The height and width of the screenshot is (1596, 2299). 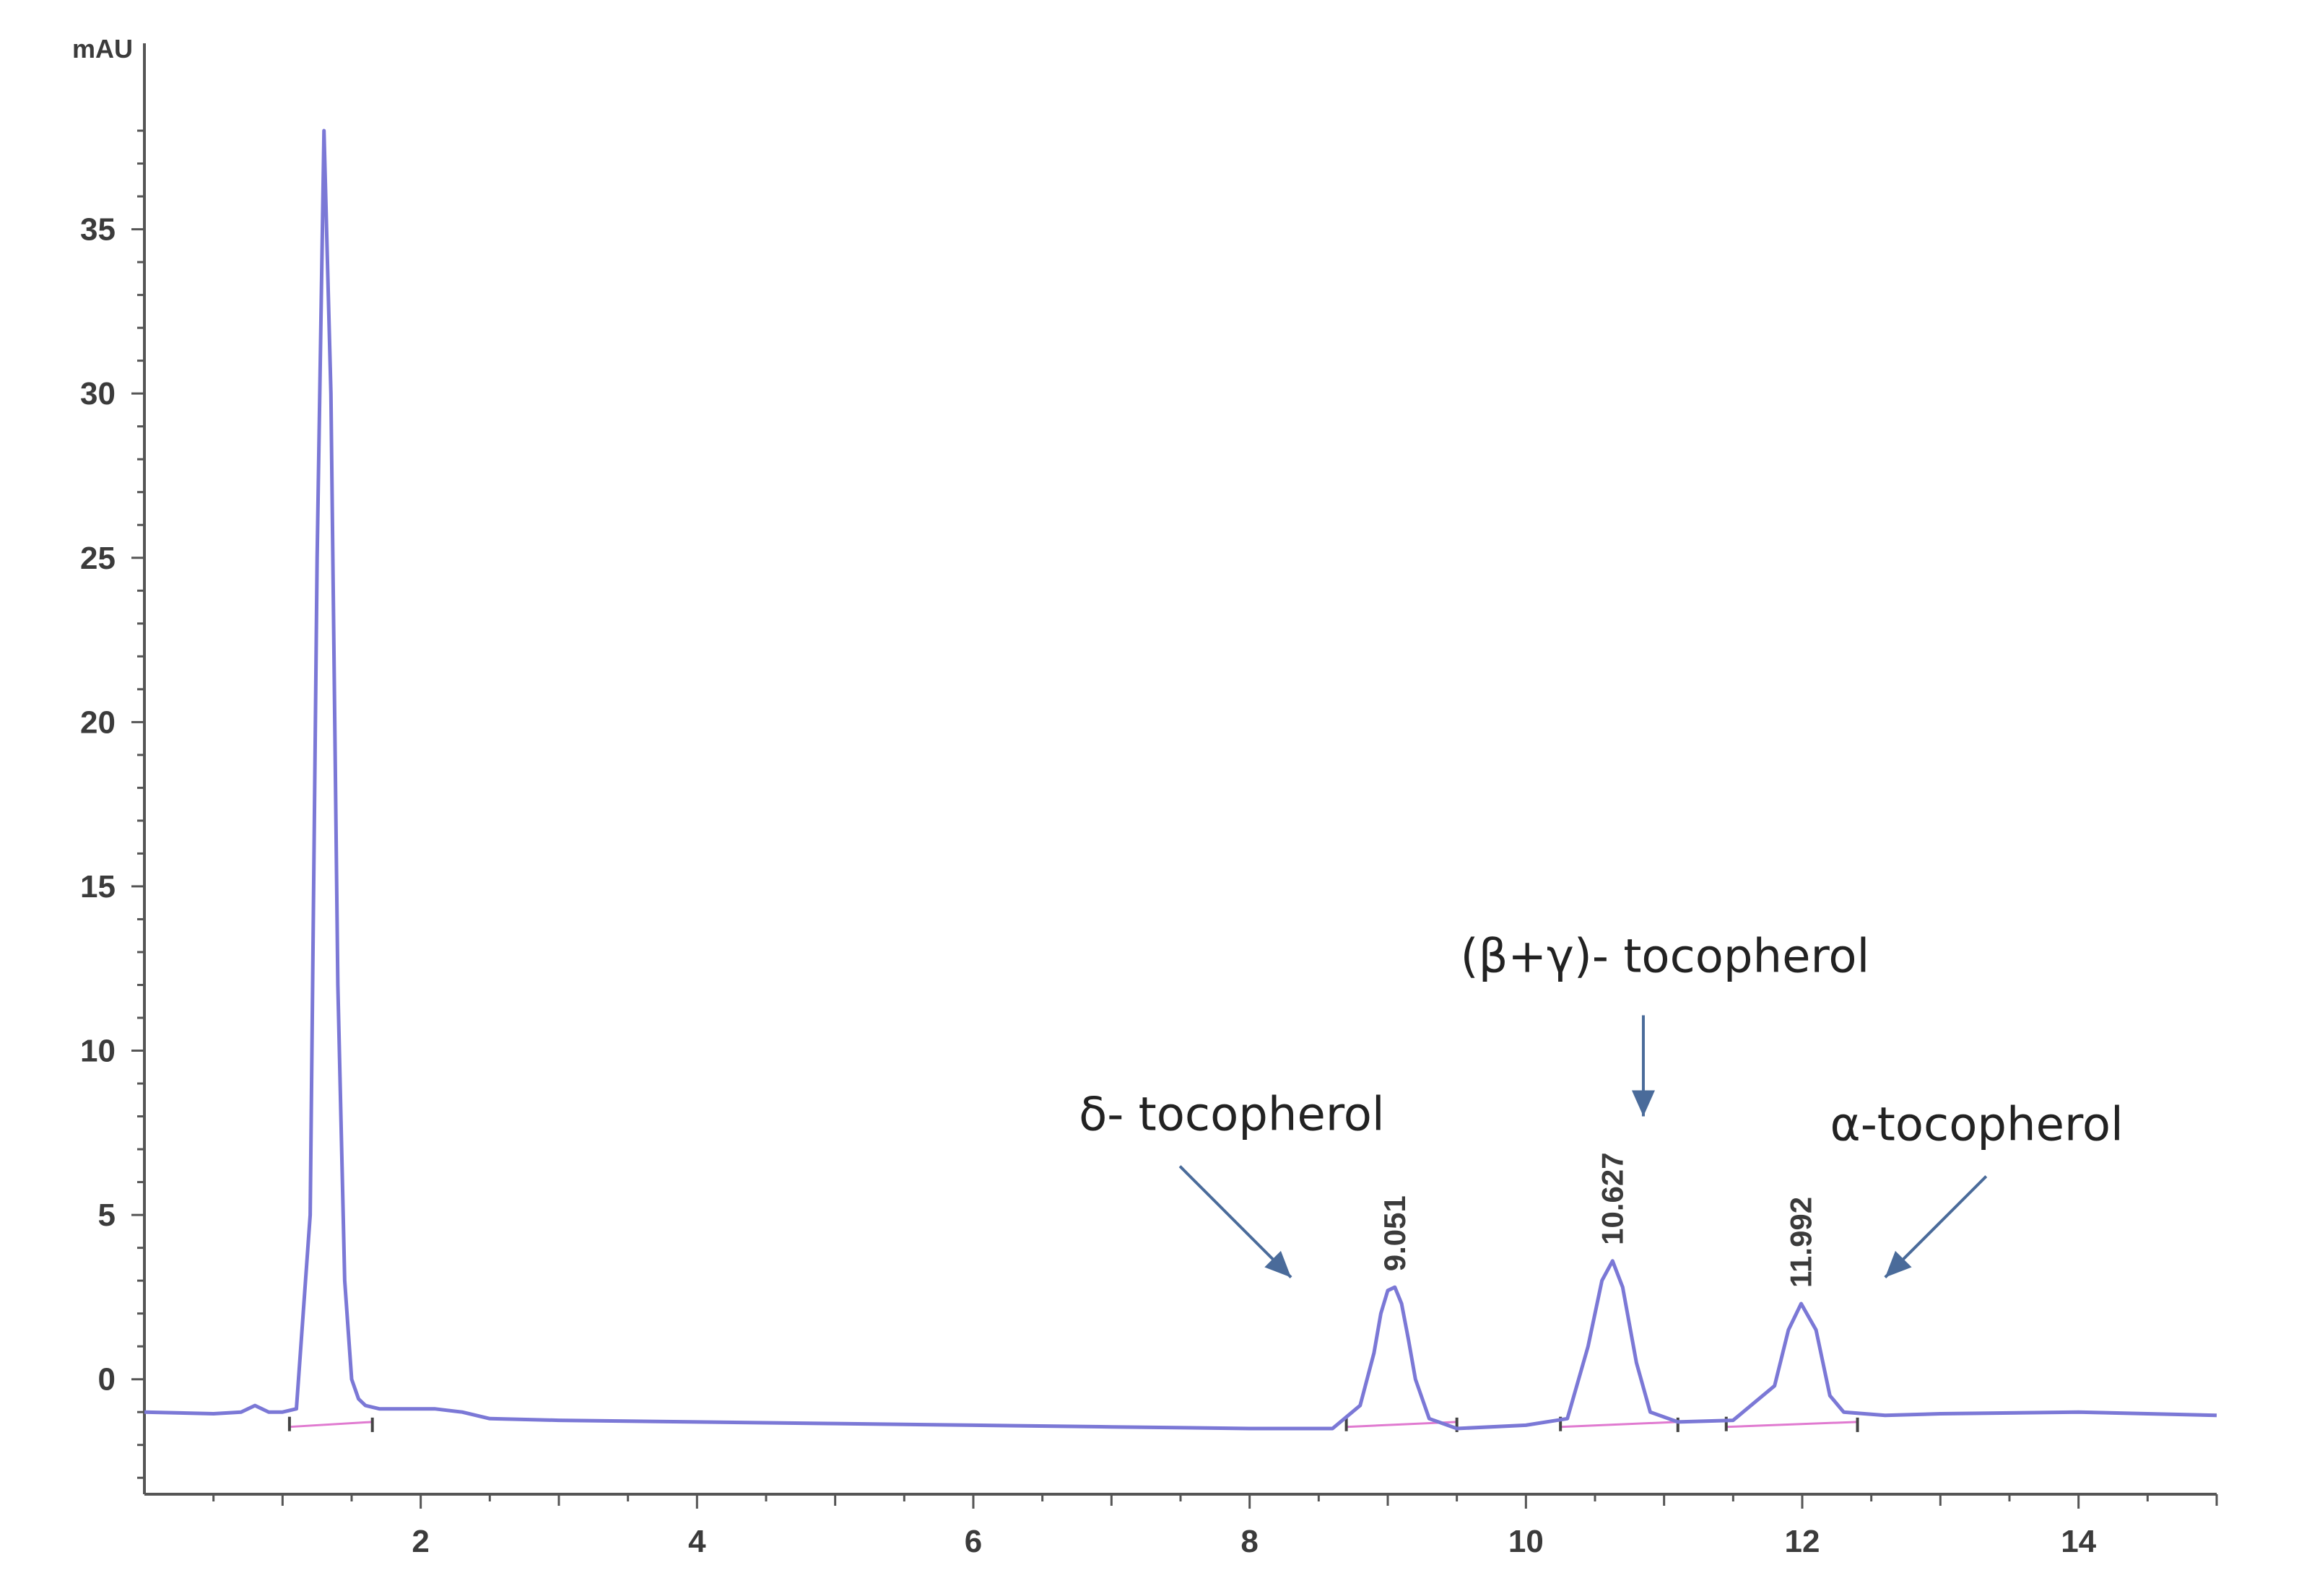 What do you see at coordinates (98, 723) in the screenshot?
I see `y-tick-label: 20` at bounding box center [98, 723].